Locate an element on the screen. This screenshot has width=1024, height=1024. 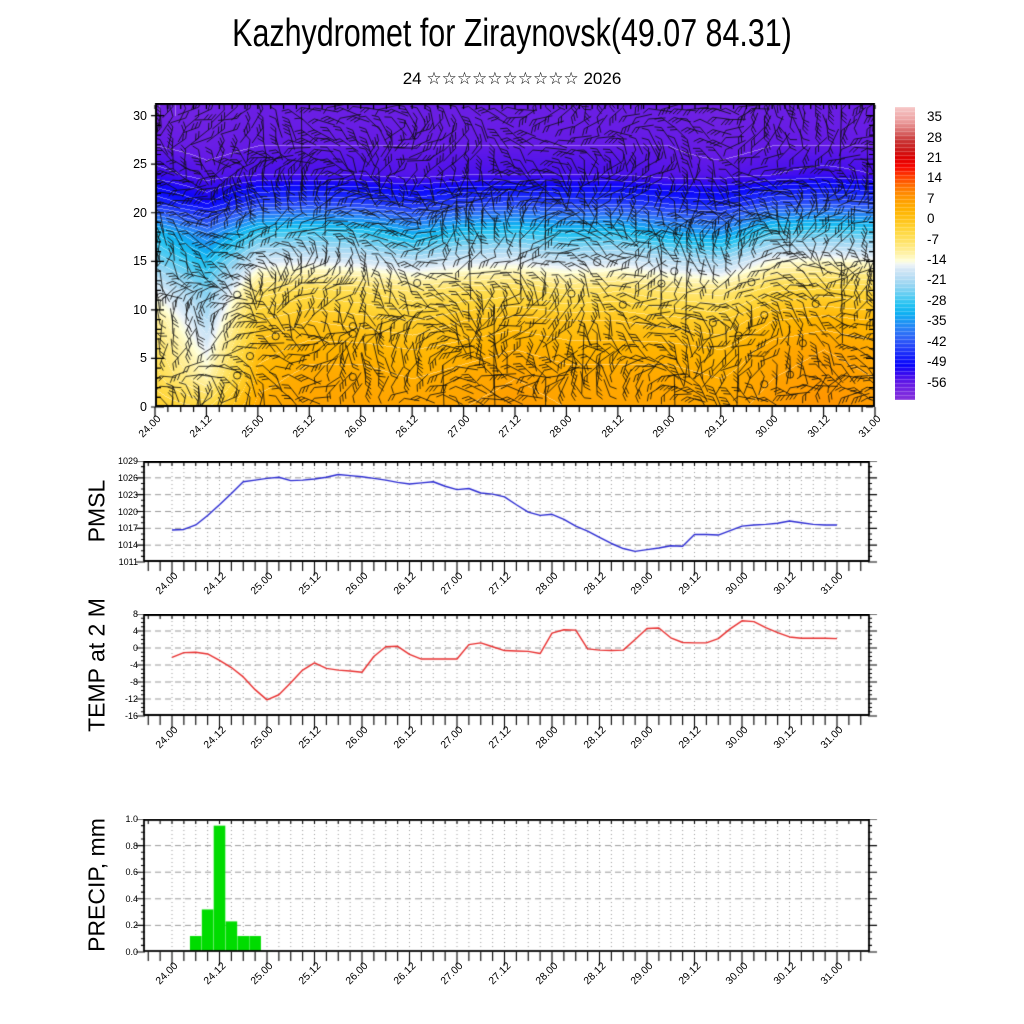
pmsl-axis-title: PMSL is located at coordinates (96, 511).